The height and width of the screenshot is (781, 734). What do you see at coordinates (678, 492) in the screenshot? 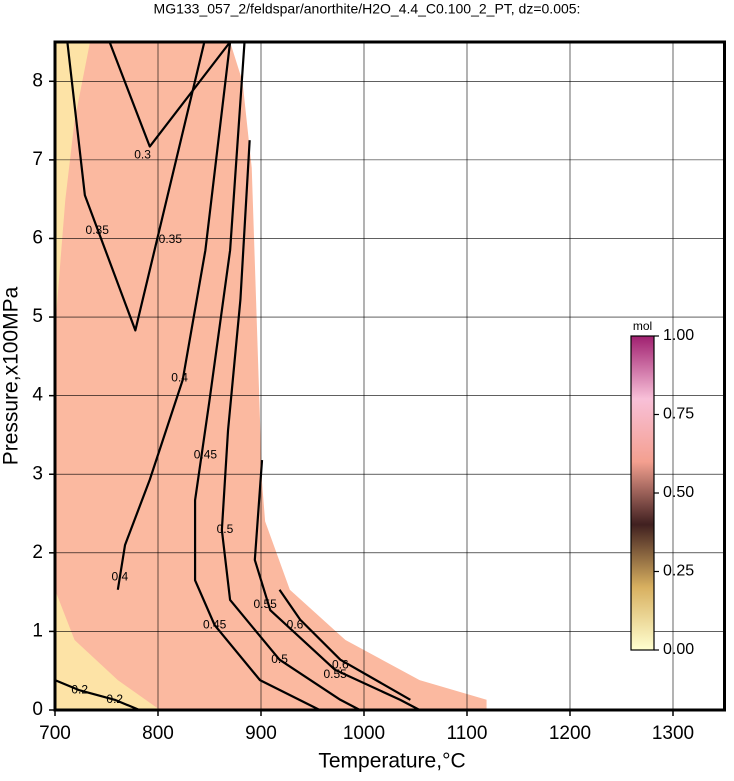
I see `colorbar-tick-label: 0.50` at bounding box center [678, 492].